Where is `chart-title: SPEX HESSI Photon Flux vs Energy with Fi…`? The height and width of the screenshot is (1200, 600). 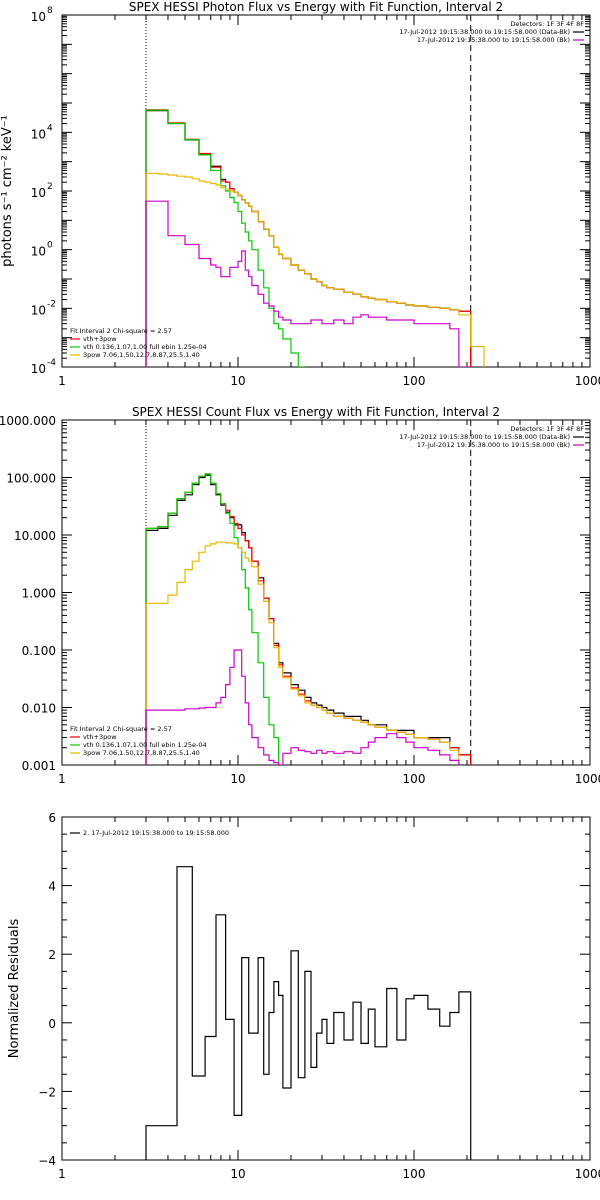
chart-title: SPEX HESSI Photon Flux vs Energy with Fi… is located at coordinates (316, 7).